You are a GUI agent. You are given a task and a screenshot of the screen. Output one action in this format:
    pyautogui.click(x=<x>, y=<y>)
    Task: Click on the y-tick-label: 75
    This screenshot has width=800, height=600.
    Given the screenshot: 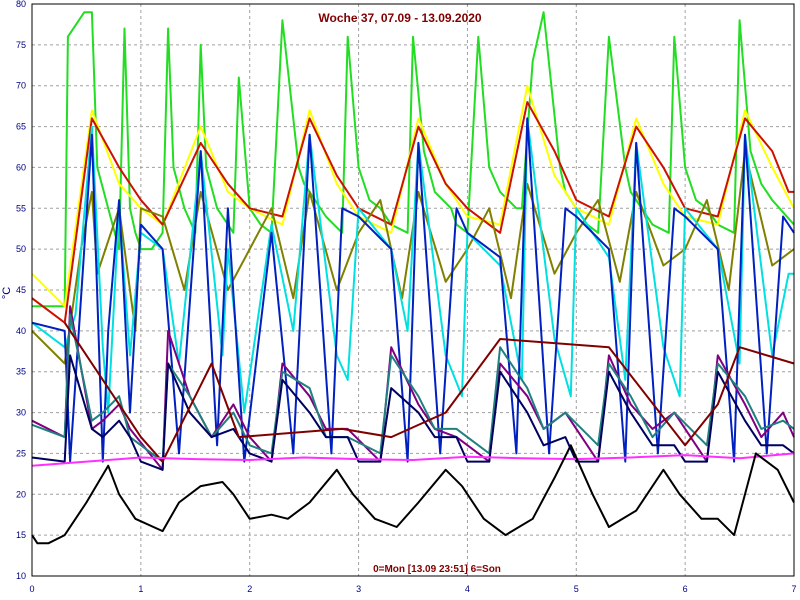 What is the action you would take?
    pyautogui.click(x=21, y=45)
    